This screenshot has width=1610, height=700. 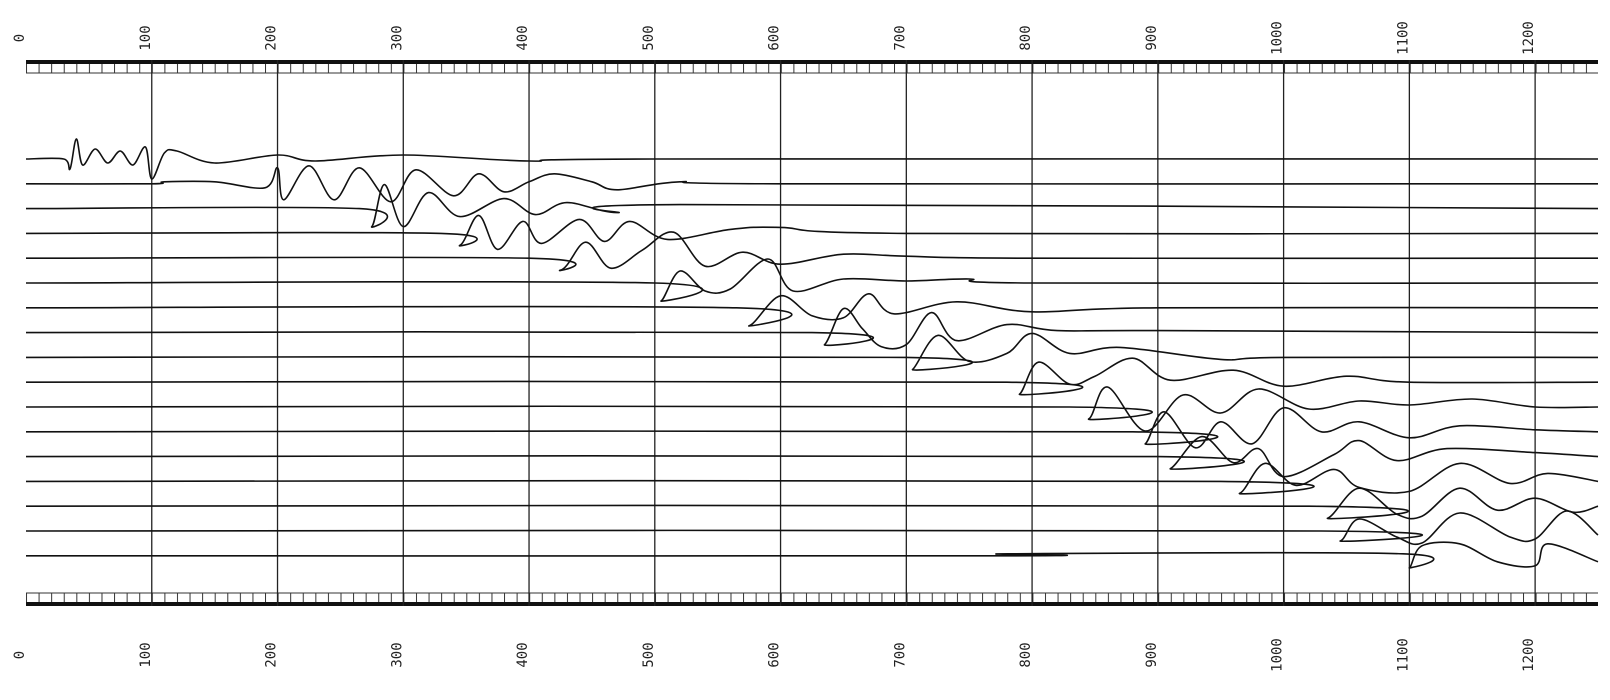 I want to click on x-tick-label-top: 200, so click(x=272, y=37).